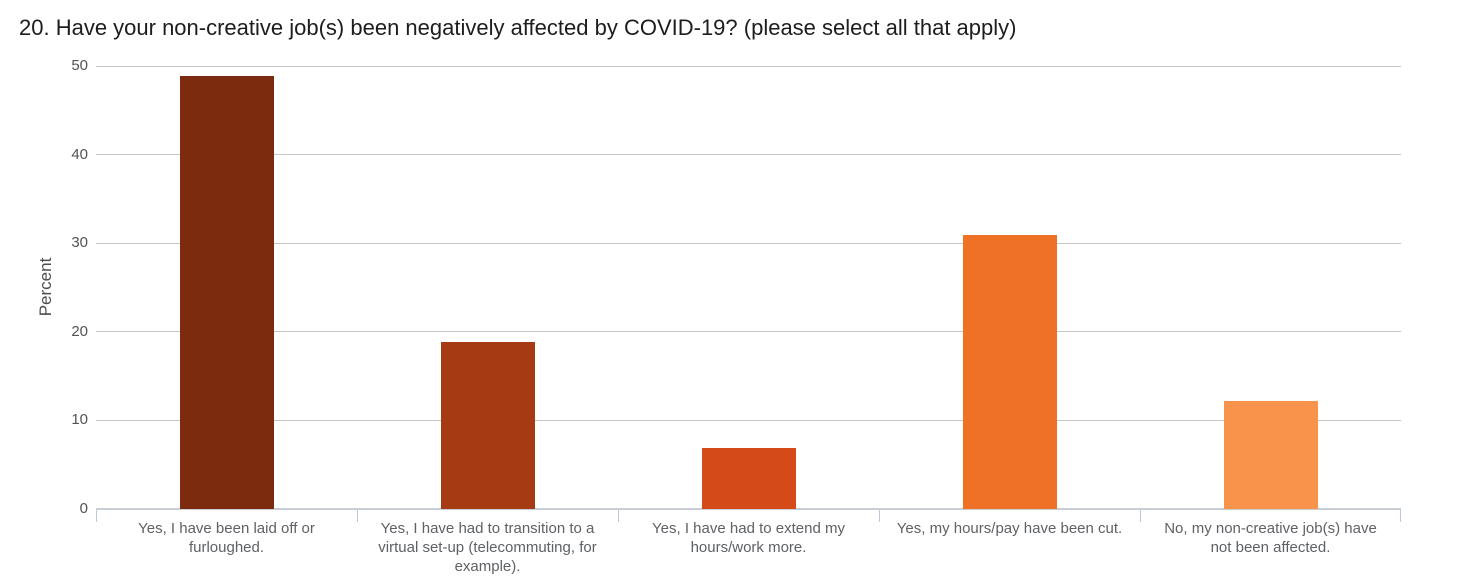  What do you see at coordinates (748, 509) in the screenshot?
I see `x-axis-line` at bounding box center [748, 509].